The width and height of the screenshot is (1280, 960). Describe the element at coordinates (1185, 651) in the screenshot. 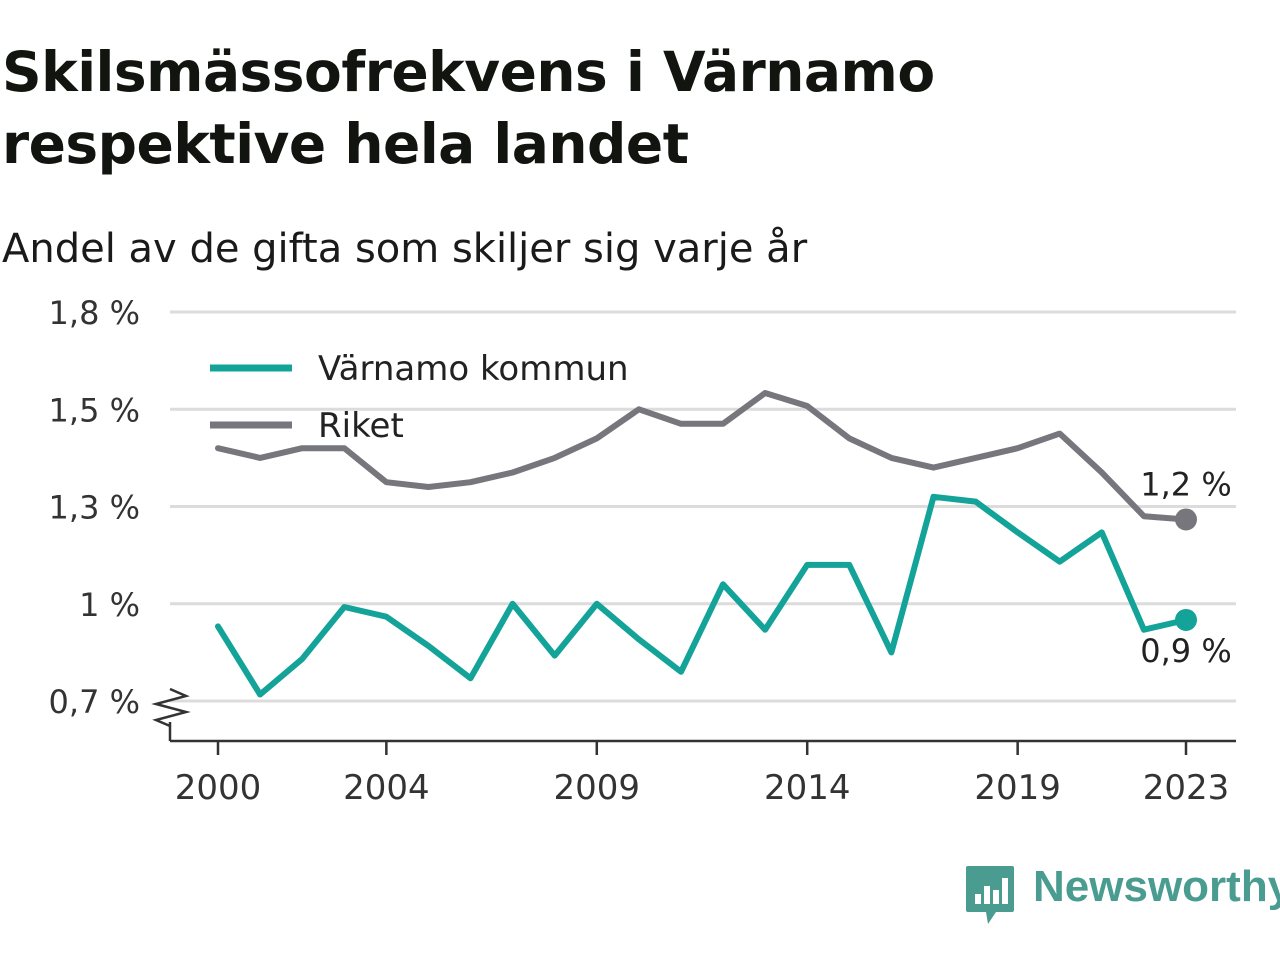

I see `end-value-label: 0,9 %` at that location.